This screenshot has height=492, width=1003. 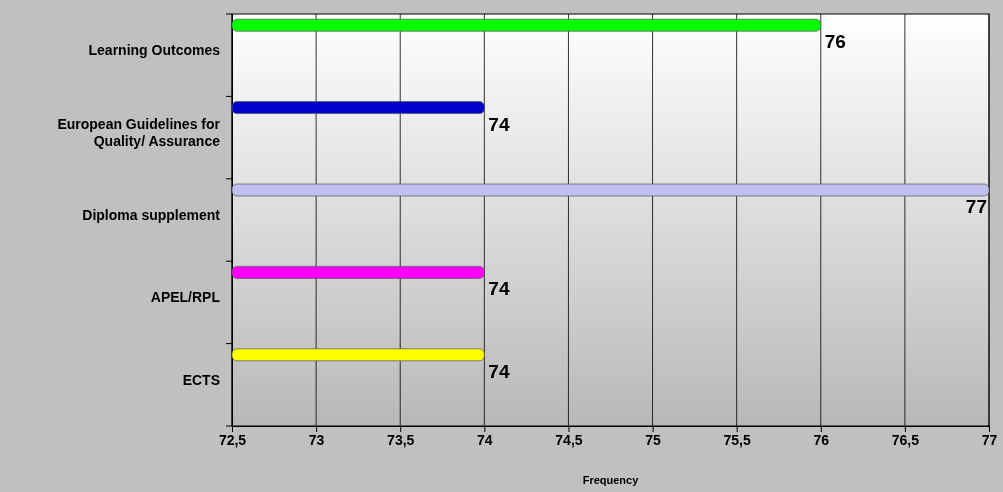 What do you see at coordinates (653, 439) in the screenshot?
I see `x-tick-label: 75` at bounding box center [653, 439].